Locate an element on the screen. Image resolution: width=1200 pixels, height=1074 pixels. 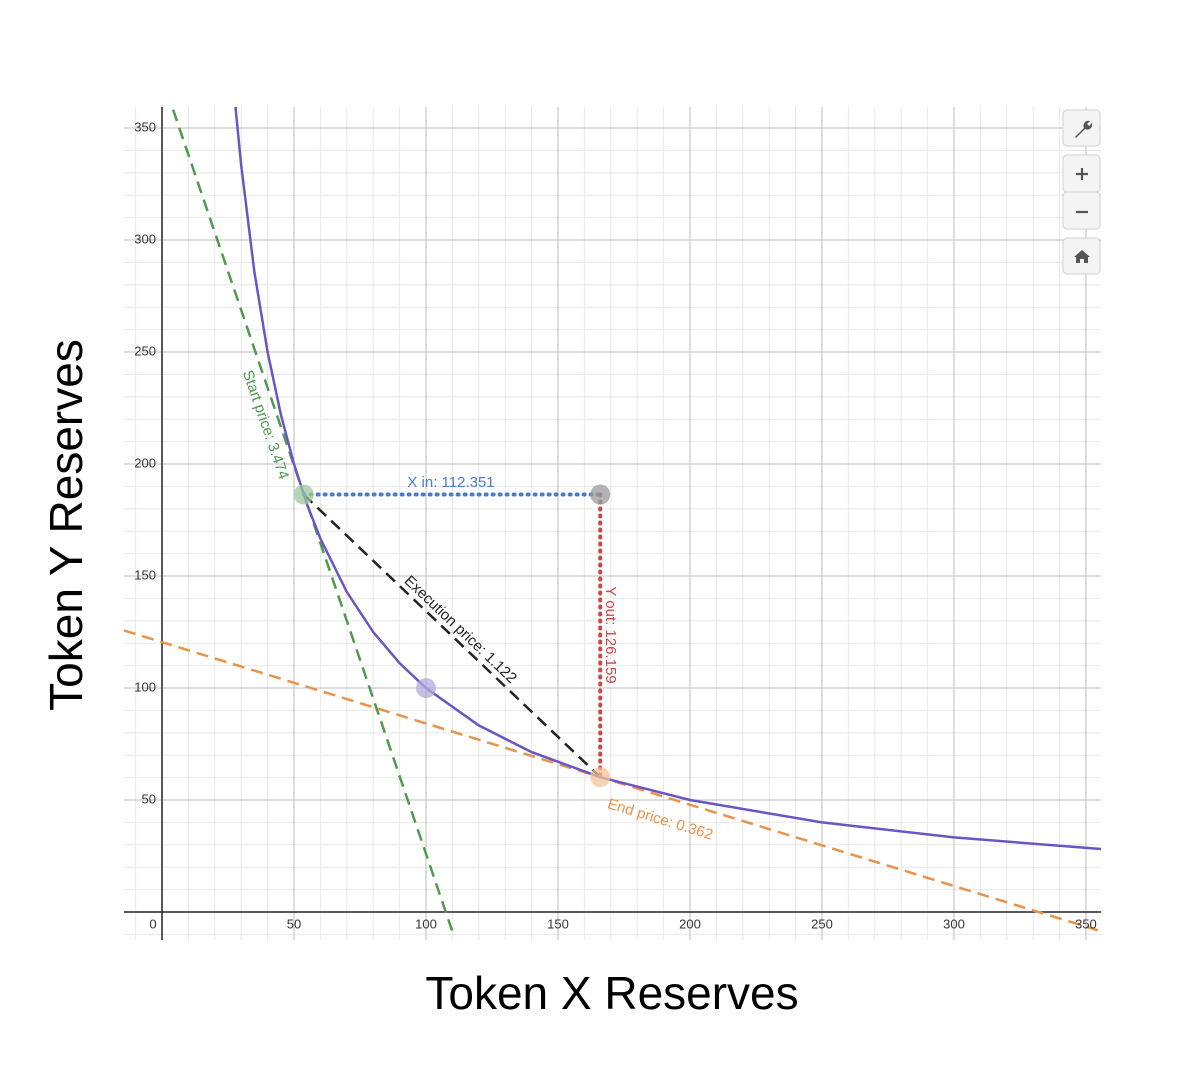
y-tick-label: 250 is located at coordinates (145, 350).